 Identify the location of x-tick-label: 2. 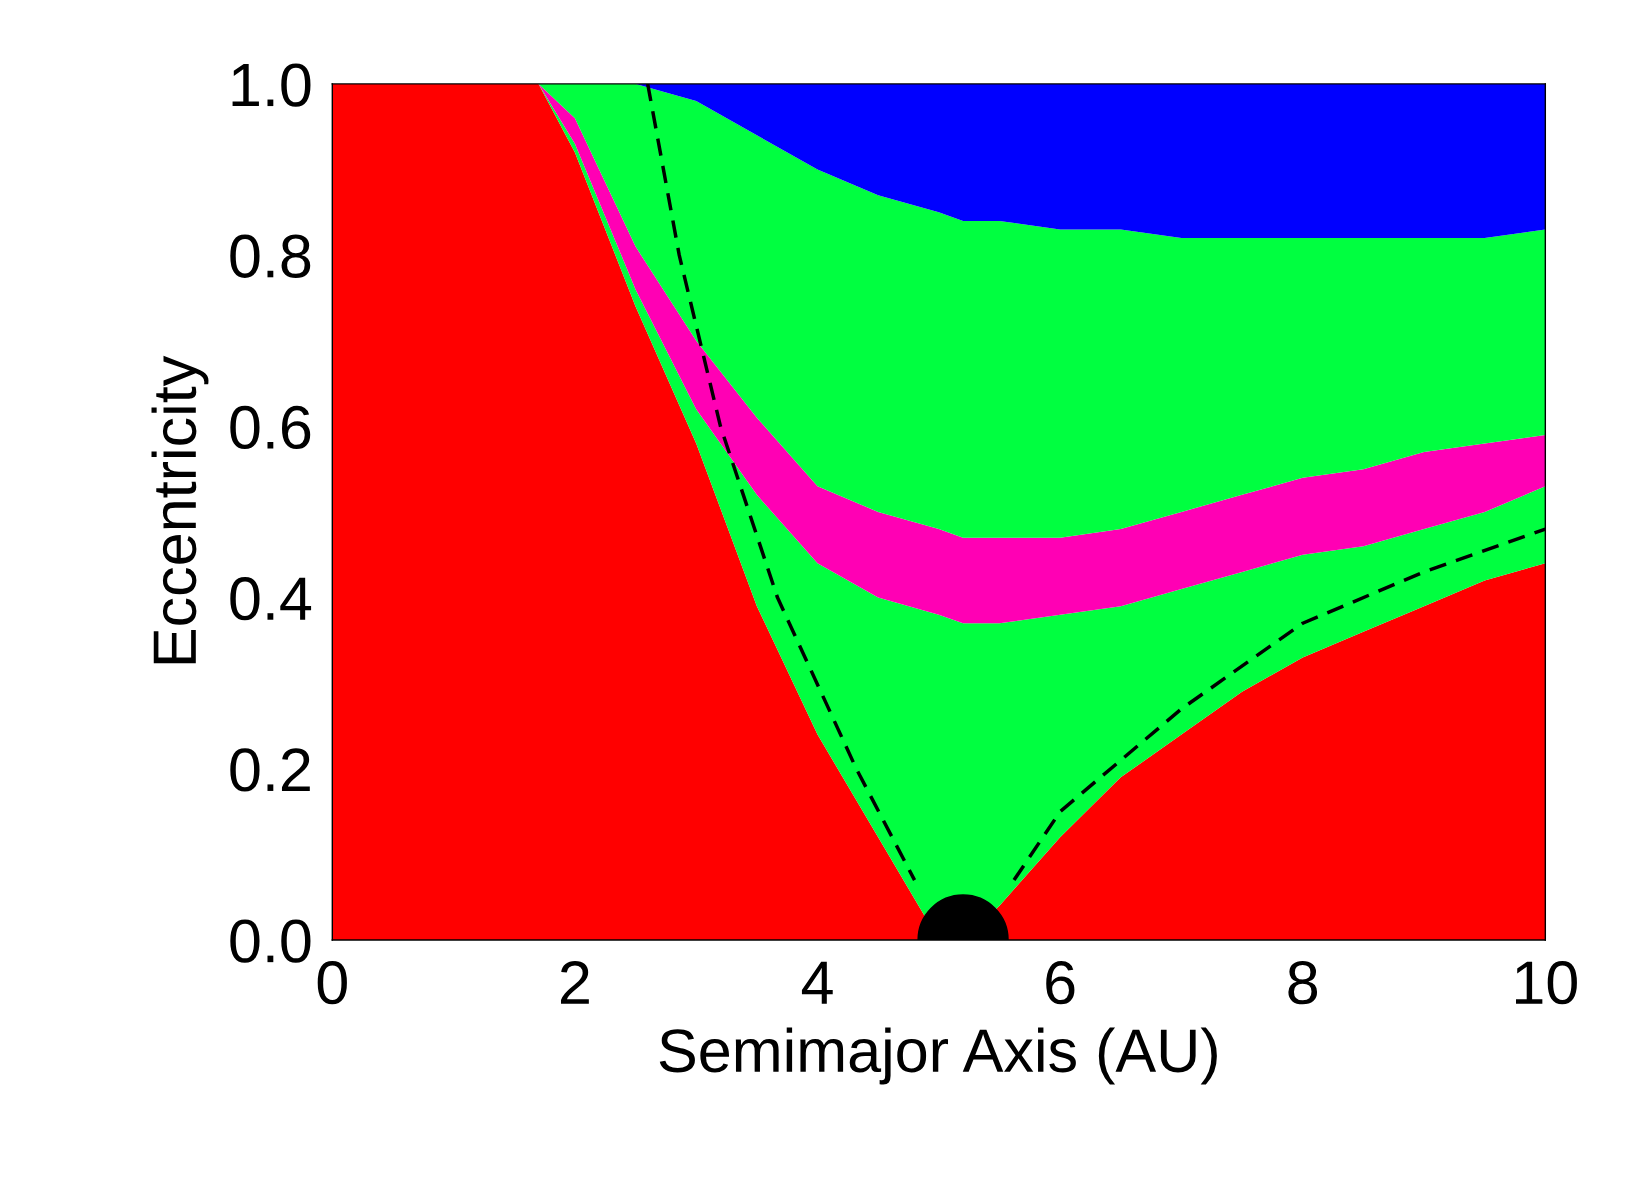
(575, 982).